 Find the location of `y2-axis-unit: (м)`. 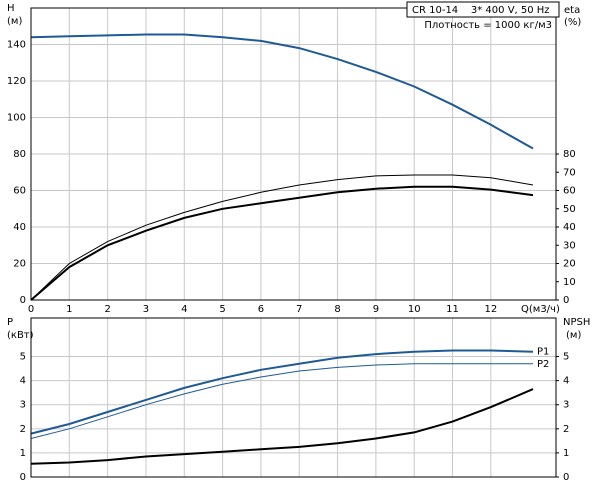

y2-axis-unit: (м) is located at coordinates (573, 335).